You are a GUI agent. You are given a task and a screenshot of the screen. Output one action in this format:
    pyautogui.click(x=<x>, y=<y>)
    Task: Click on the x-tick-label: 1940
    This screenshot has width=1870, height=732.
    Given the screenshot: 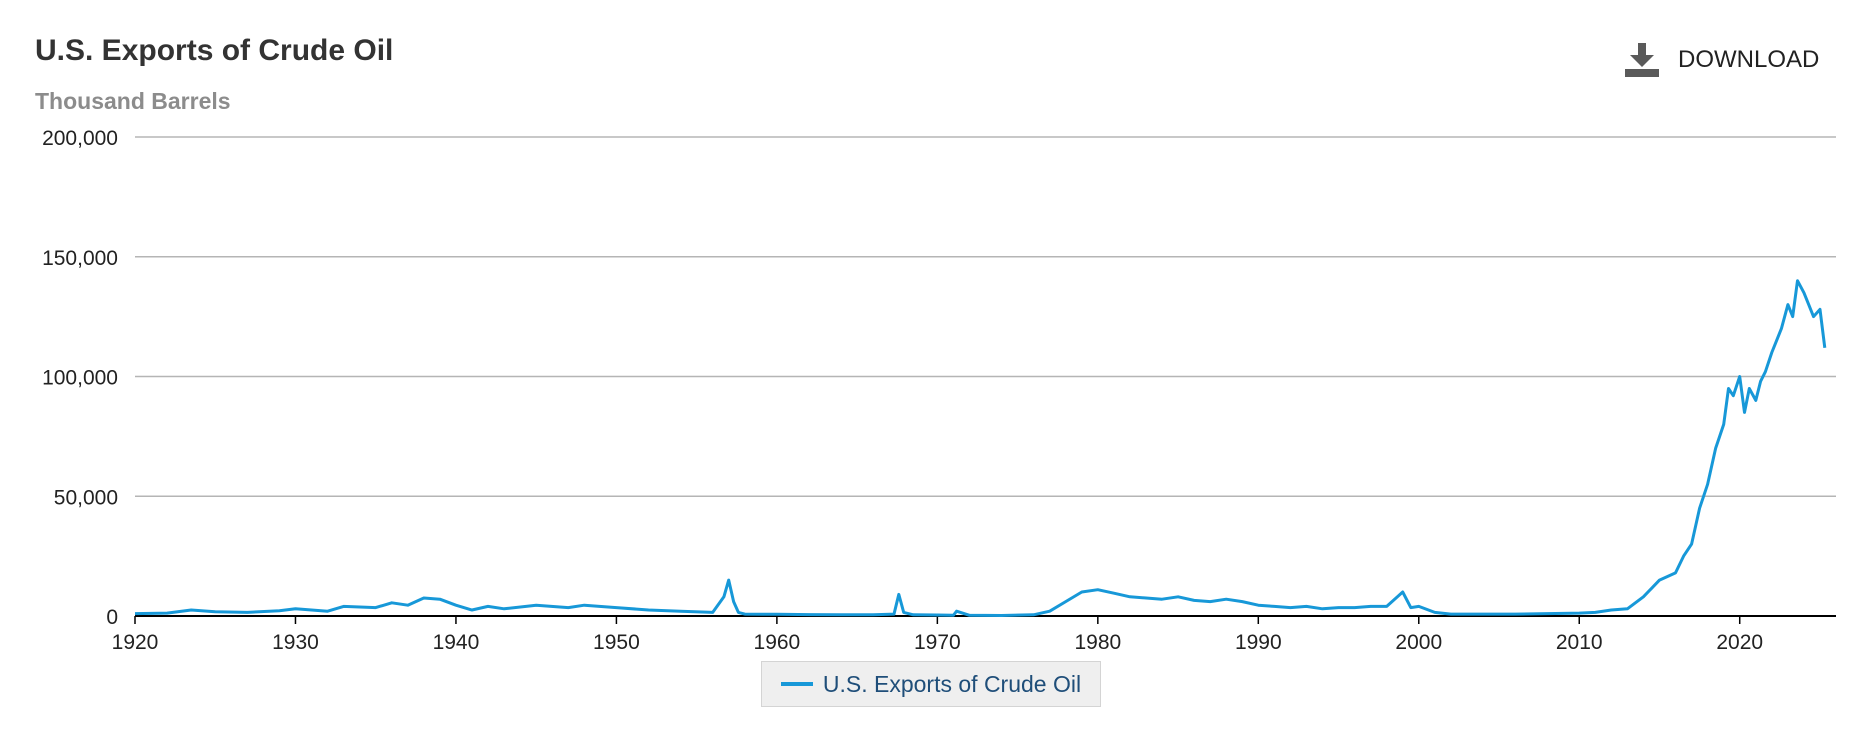 What is the action you would take?
    pyautogui.click(x=456, y=642)
    